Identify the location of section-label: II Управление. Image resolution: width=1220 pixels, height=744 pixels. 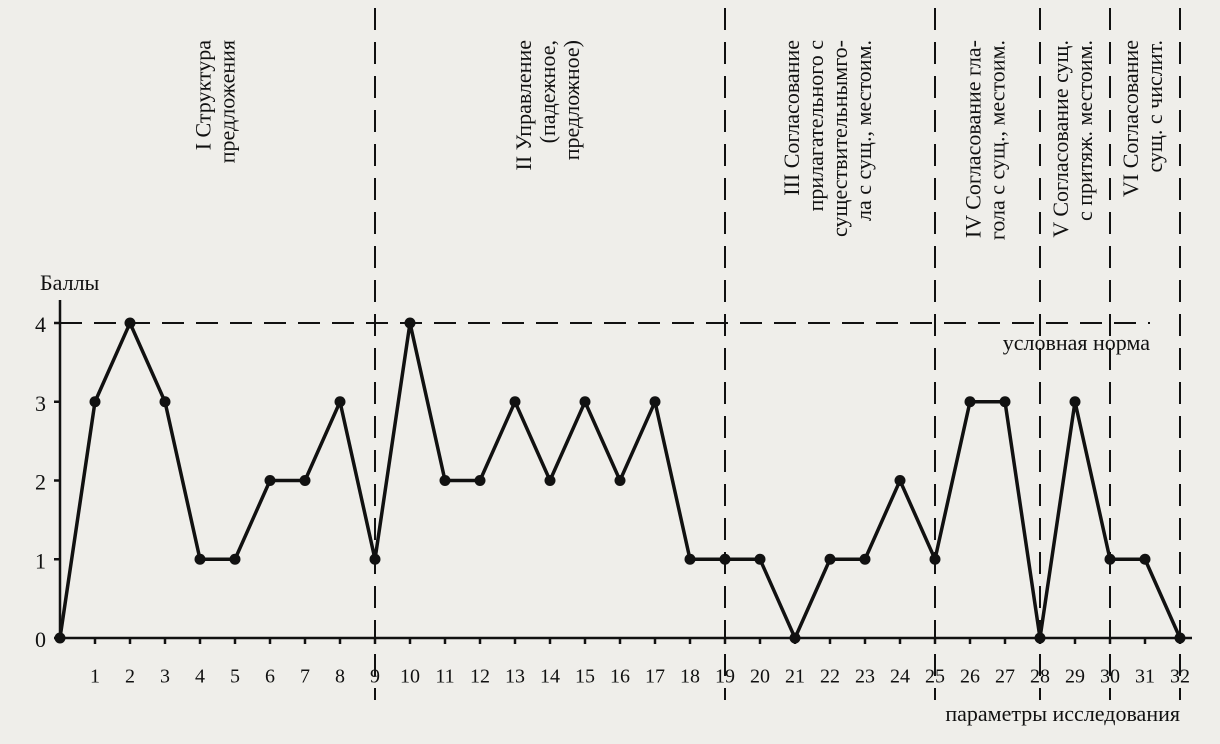
(523, 105).